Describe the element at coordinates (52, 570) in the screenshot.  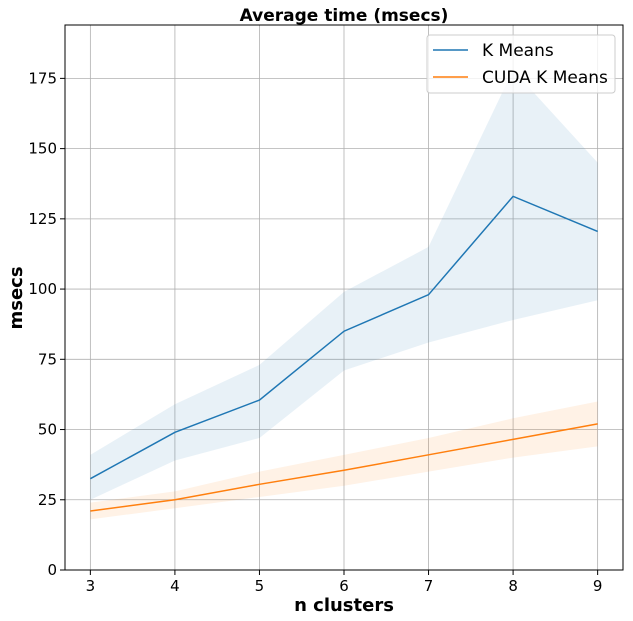
I see `y-tick-label: 0` at that location.